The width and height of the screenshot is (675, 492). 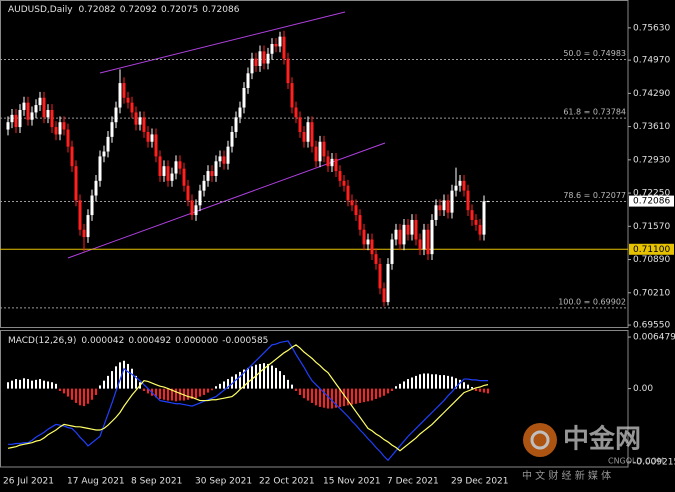 I want to click on x-tick-label: 7 Dec 2021, so click(x=413, y=482).